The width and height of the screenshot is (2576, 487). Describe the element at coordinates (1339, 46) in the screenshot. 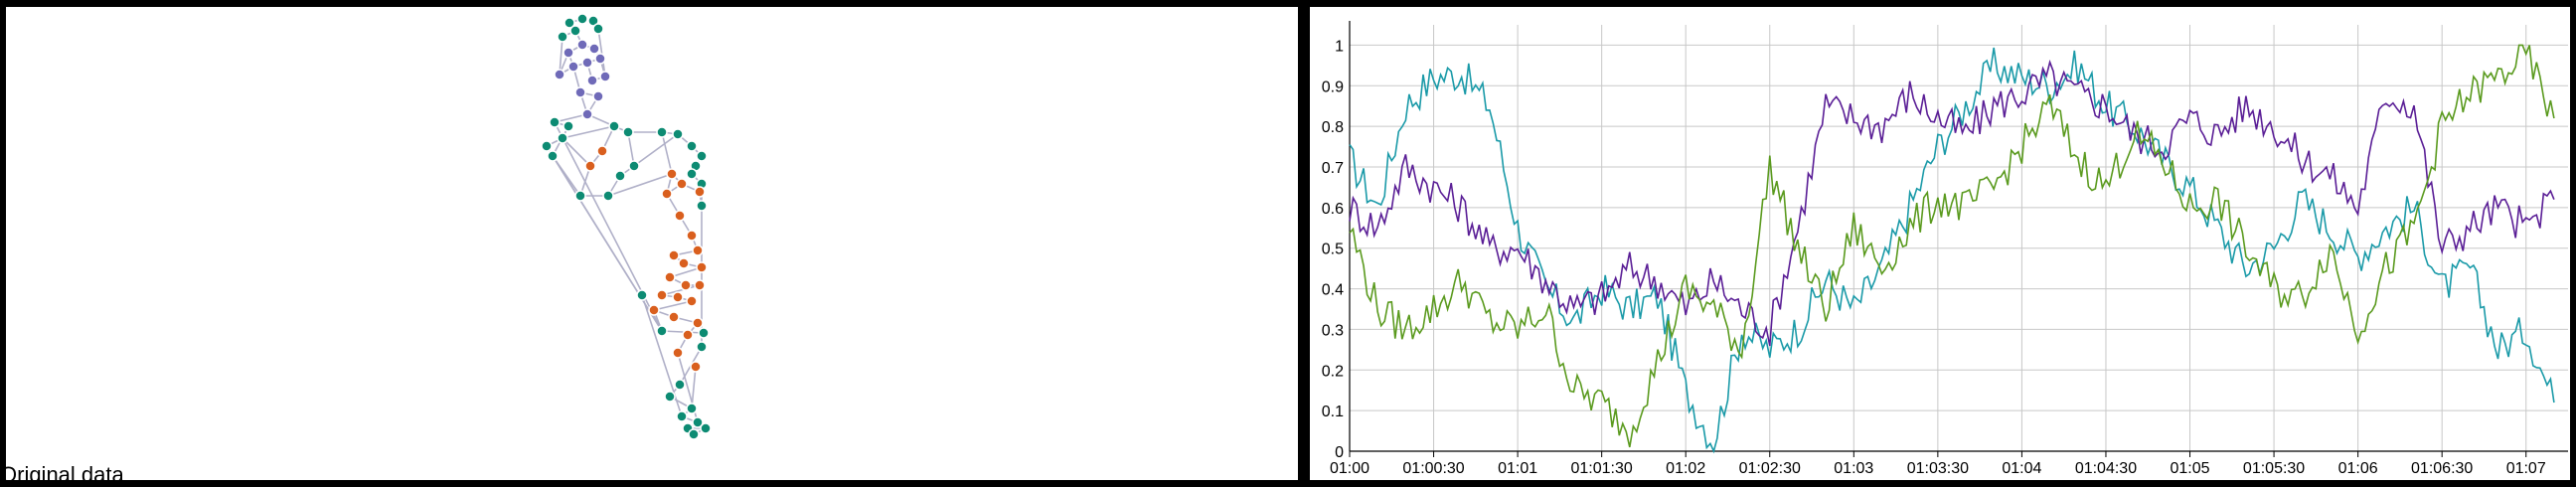

I see `y-tick-label: 1` at that location.